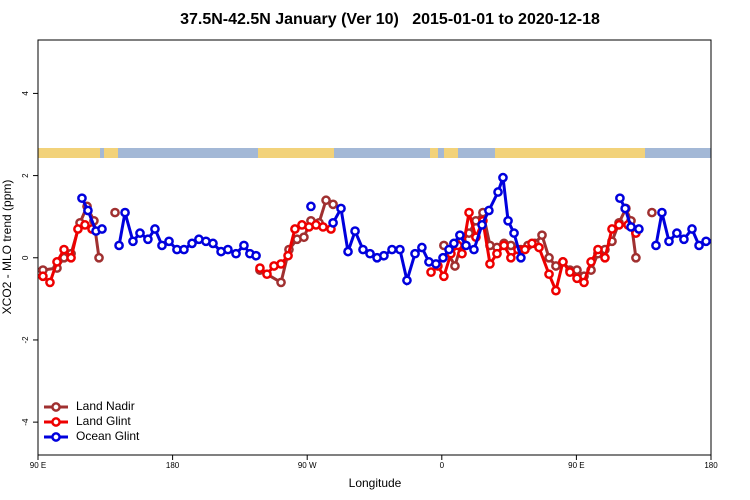  Describe the element at coordinates (7, 247) in the screenshot. I see `y-axis-label: XCO2 - MLO trend (ppm)` at that location.